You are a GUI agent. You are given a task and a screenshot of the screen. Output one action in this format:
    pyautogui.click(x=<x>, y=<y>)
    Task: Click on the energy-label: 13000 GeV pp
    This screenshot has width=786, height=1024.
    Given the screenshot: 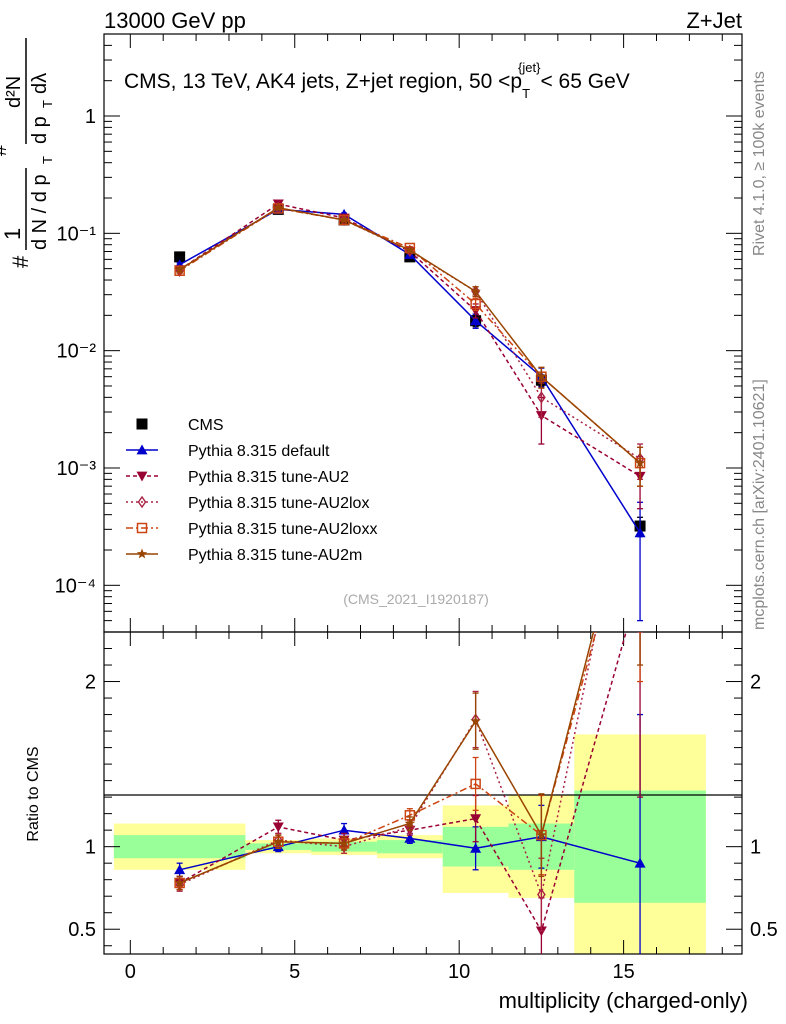 What is the action you would take?
    pyautogui.click(x=175, y=20)
    